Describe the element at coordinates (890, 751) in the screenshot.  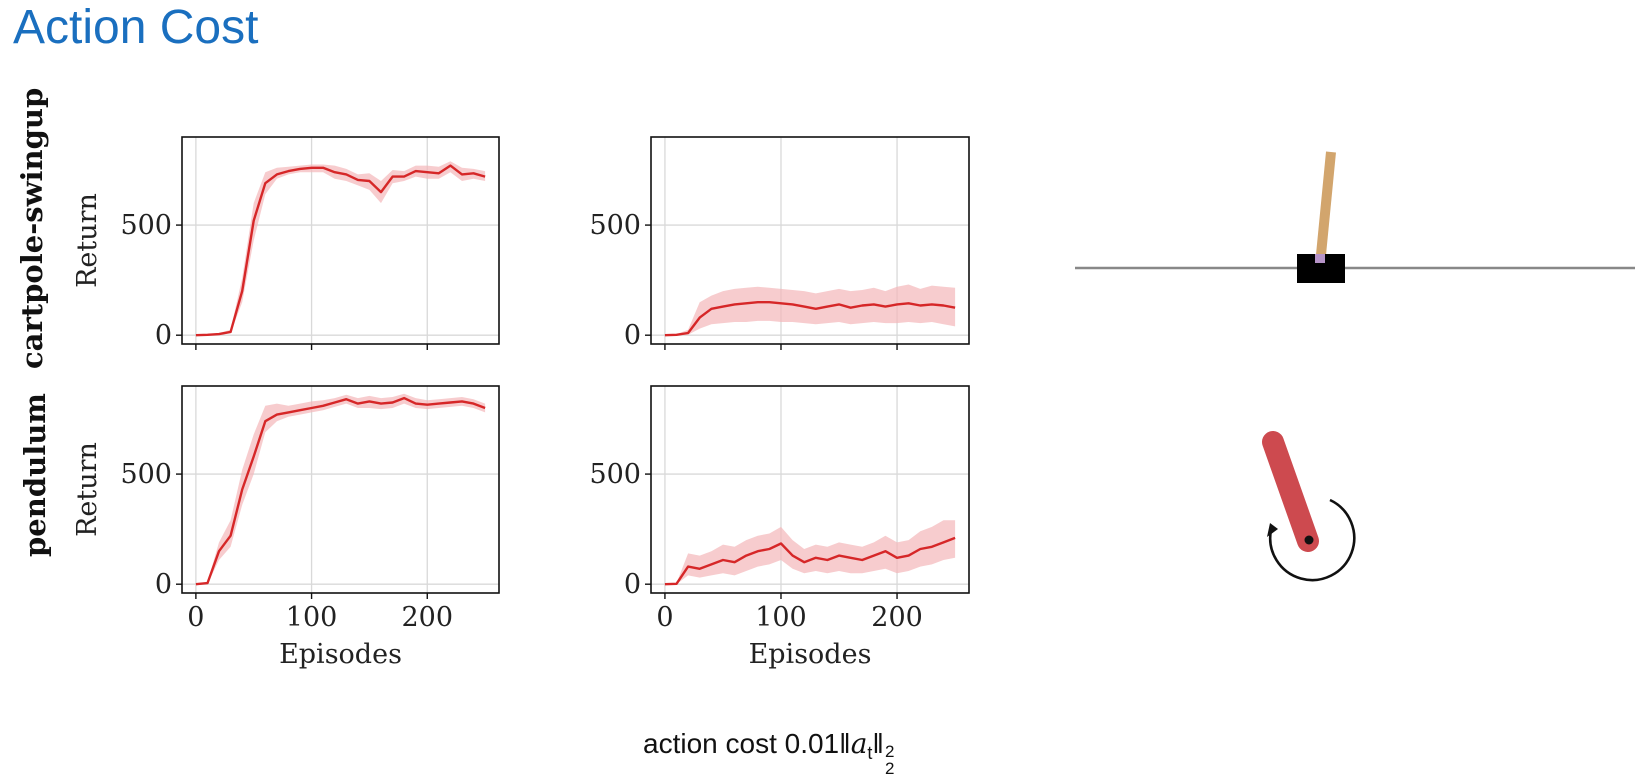
I see `caption-sup: 2` at that location.